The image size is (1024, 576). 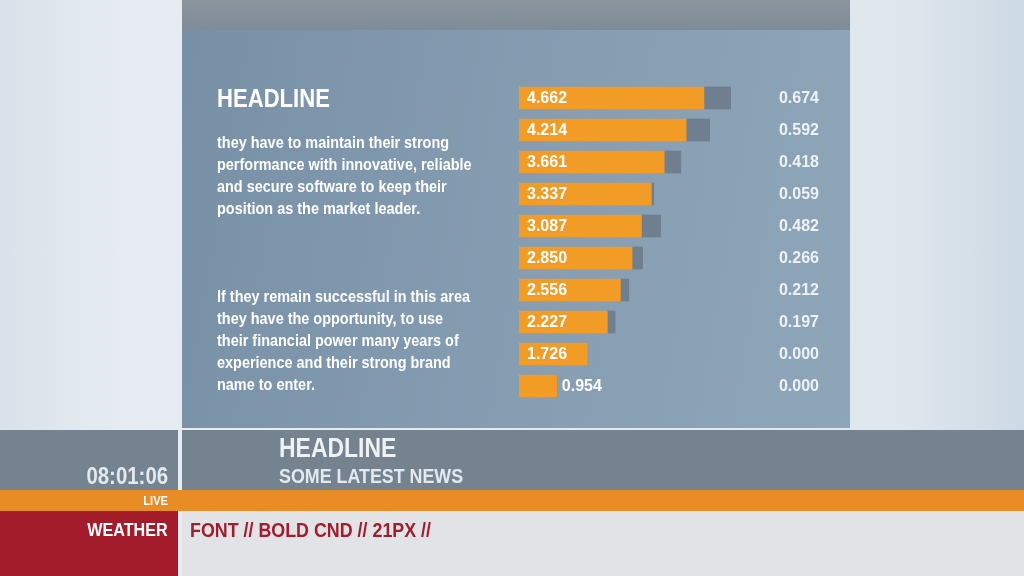 I want to click on data-label: 0.059, so click(x=799, y=194).